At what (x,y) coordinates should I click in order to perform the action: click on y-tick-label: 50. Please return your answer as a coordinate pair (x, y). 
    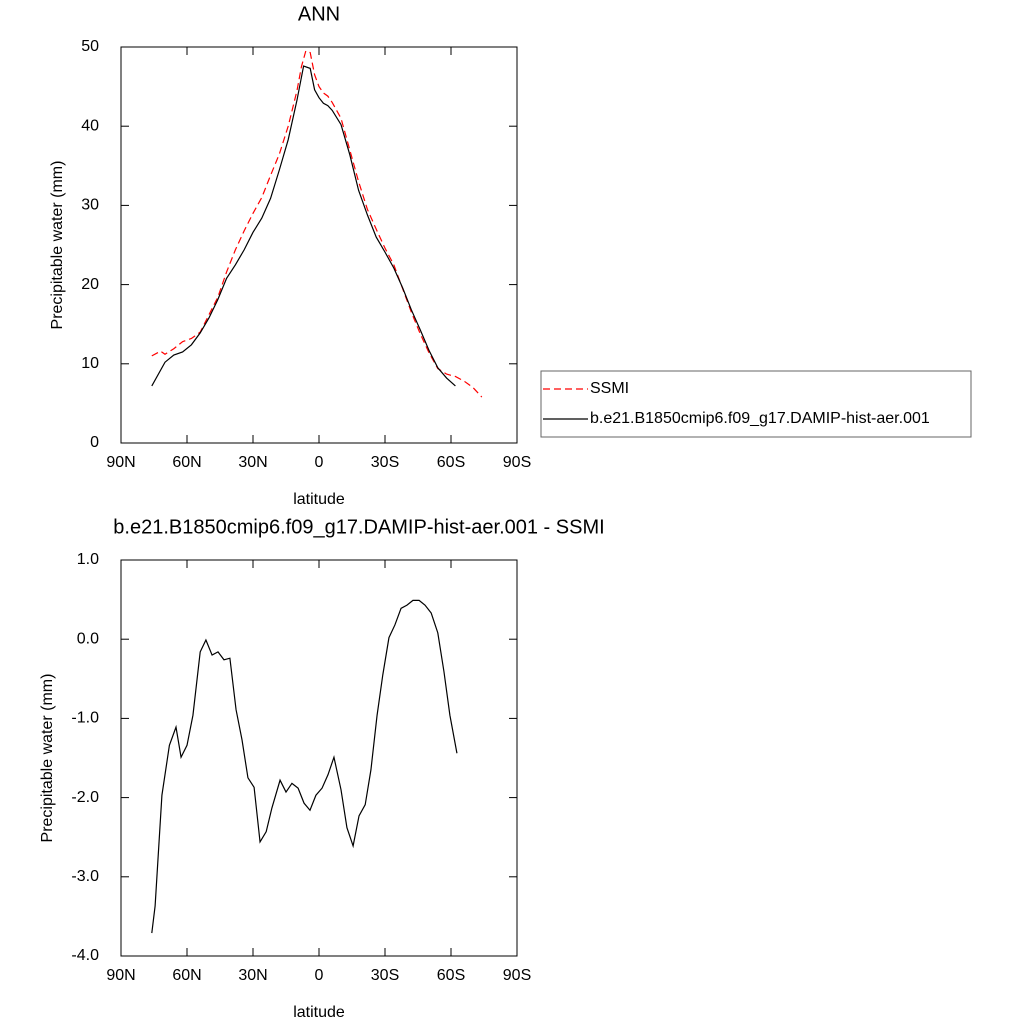
    Looking at the image, I should click on (90, 46).